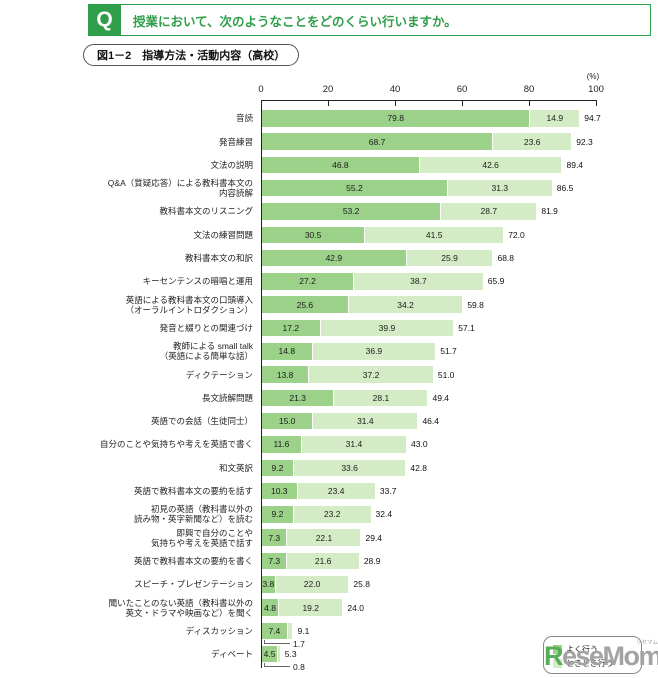 The image size is (658, 678). Describe the element at coordinates (582, 649) in the screenshot. I see `legend-label-often: よく行う` at that location.